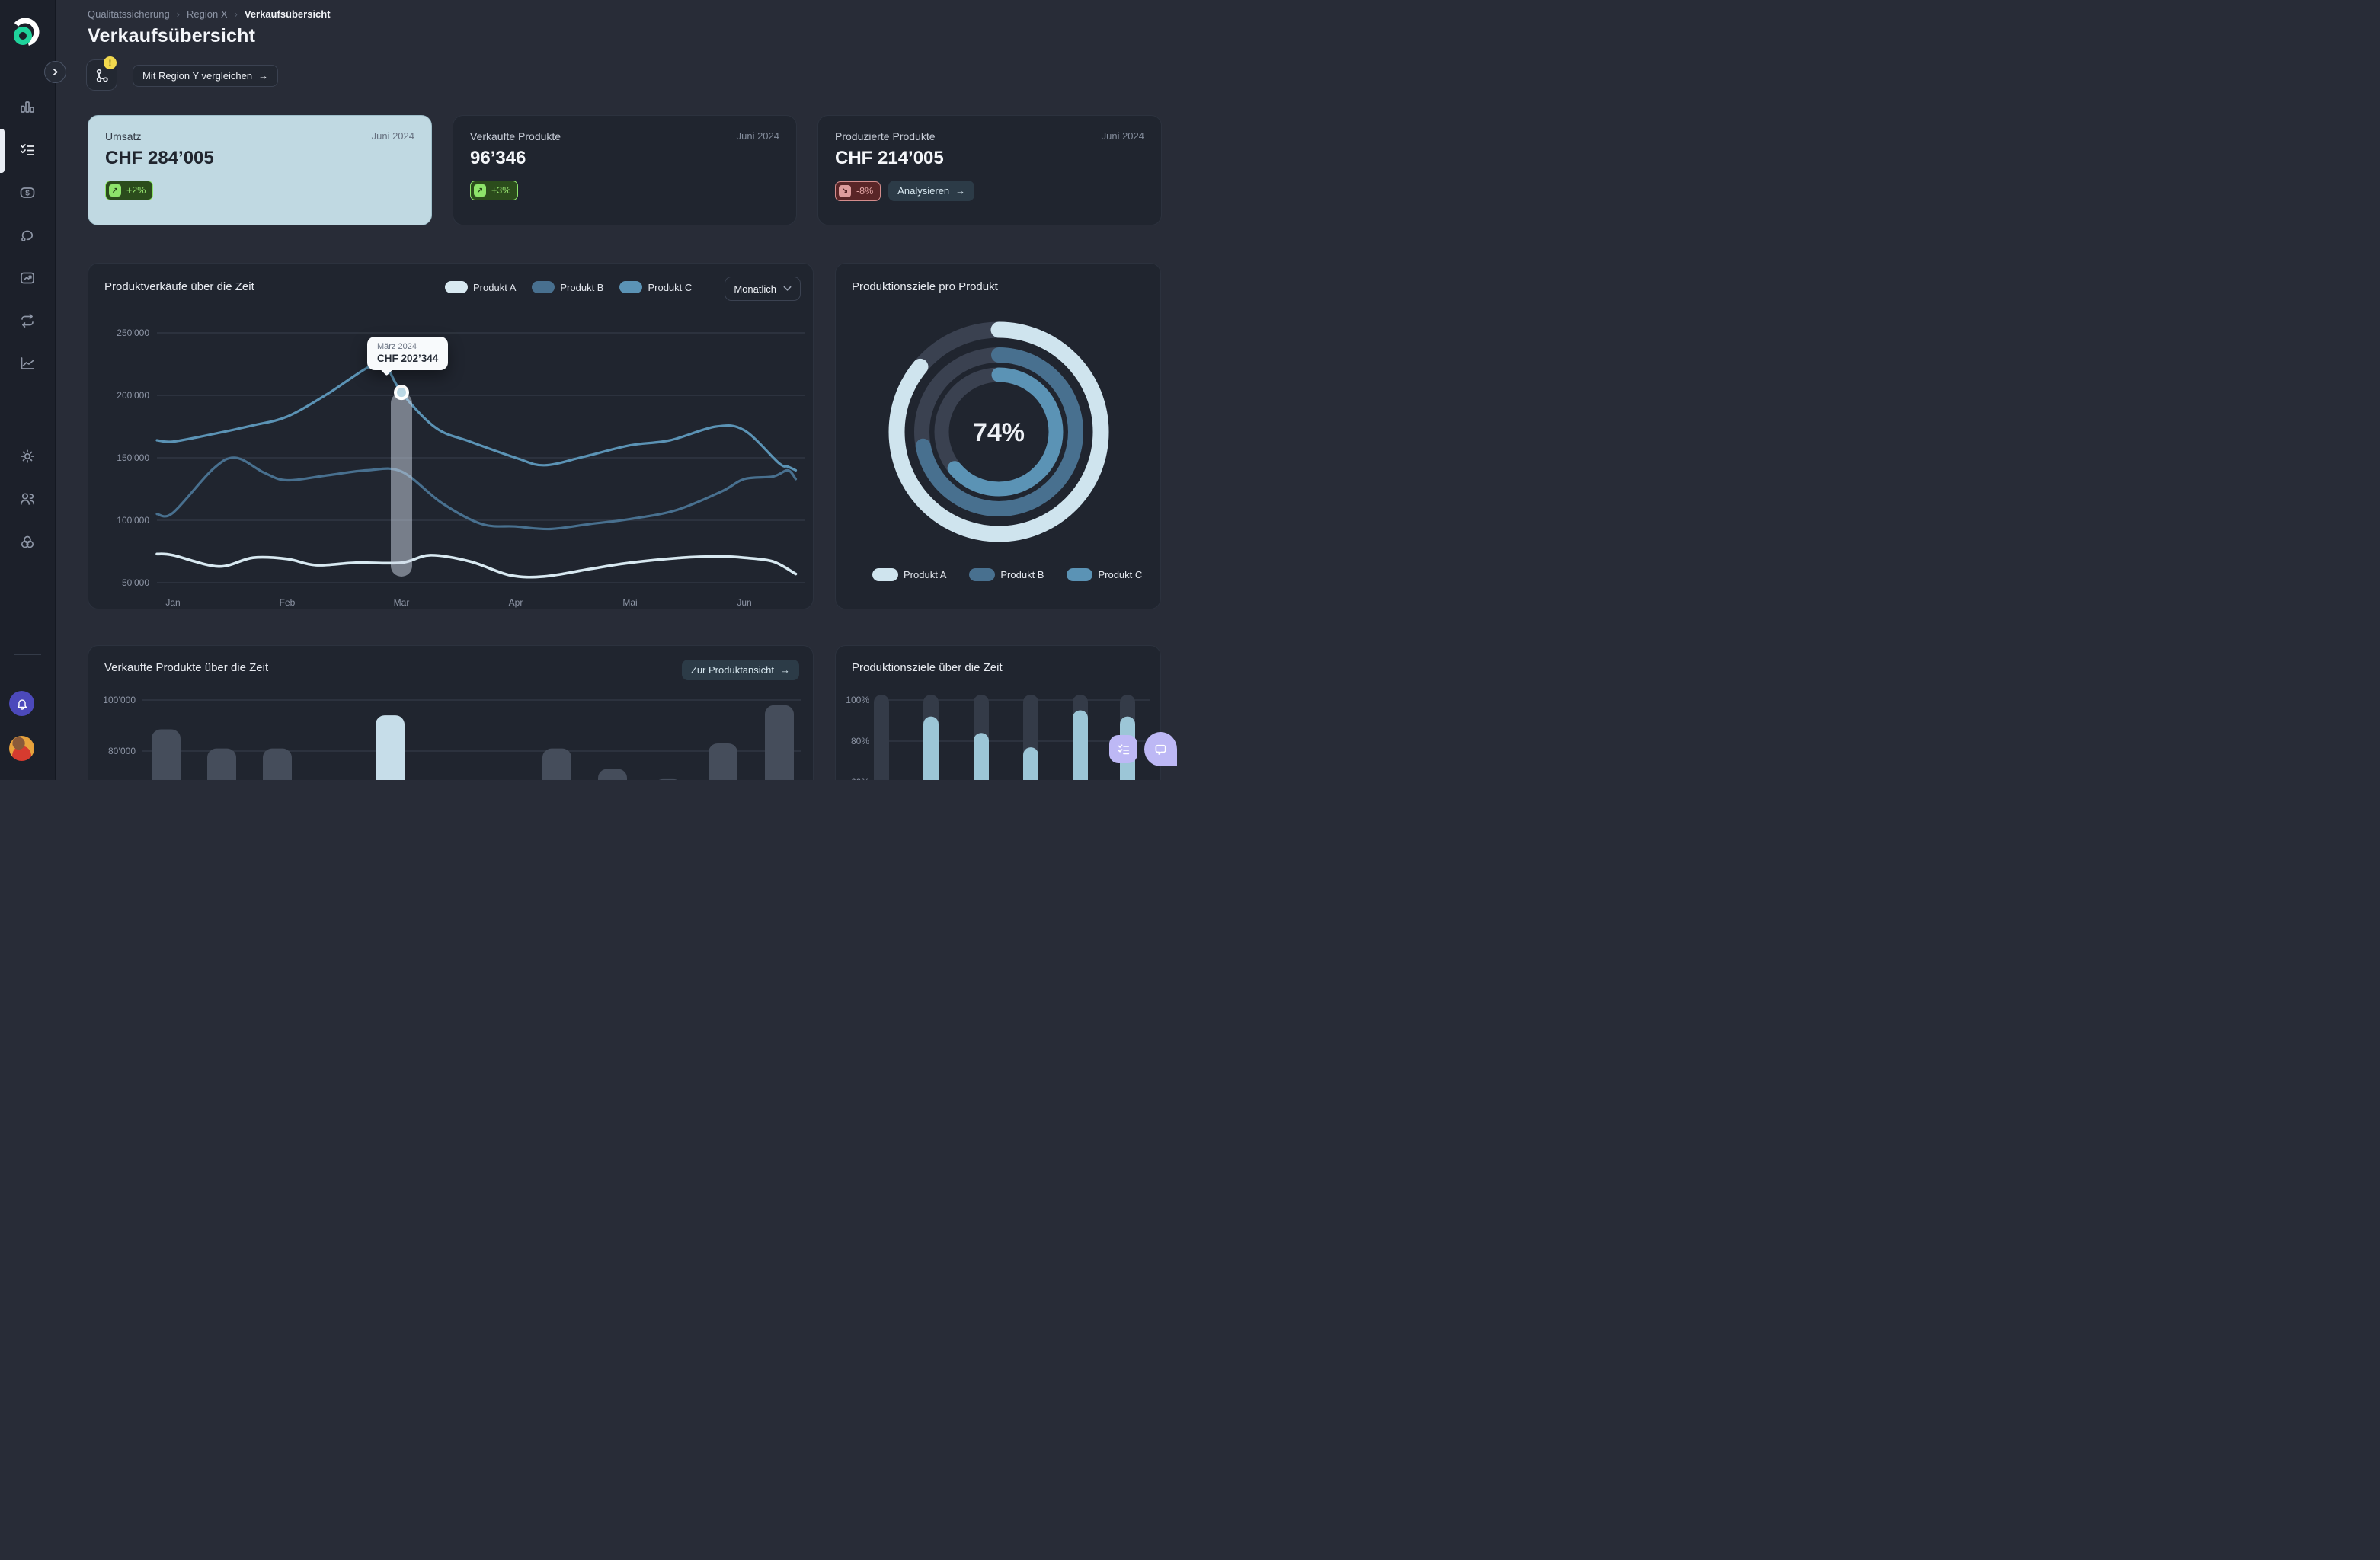 This screenshot has width=2380, height=1560. What do you see at coordinates (27, 320) in the screenshot?
I see `sidebar-item-sync` at bounding box center [27, 320].